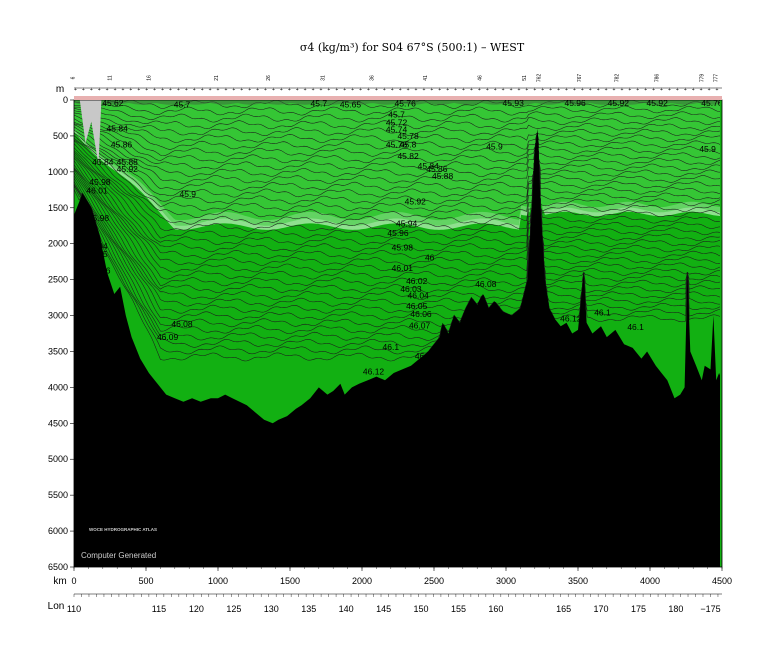  I want to click on chart-title: σ4 (kg/m³) for S04 67°S (500:1) – WEST, so click(412, 47).